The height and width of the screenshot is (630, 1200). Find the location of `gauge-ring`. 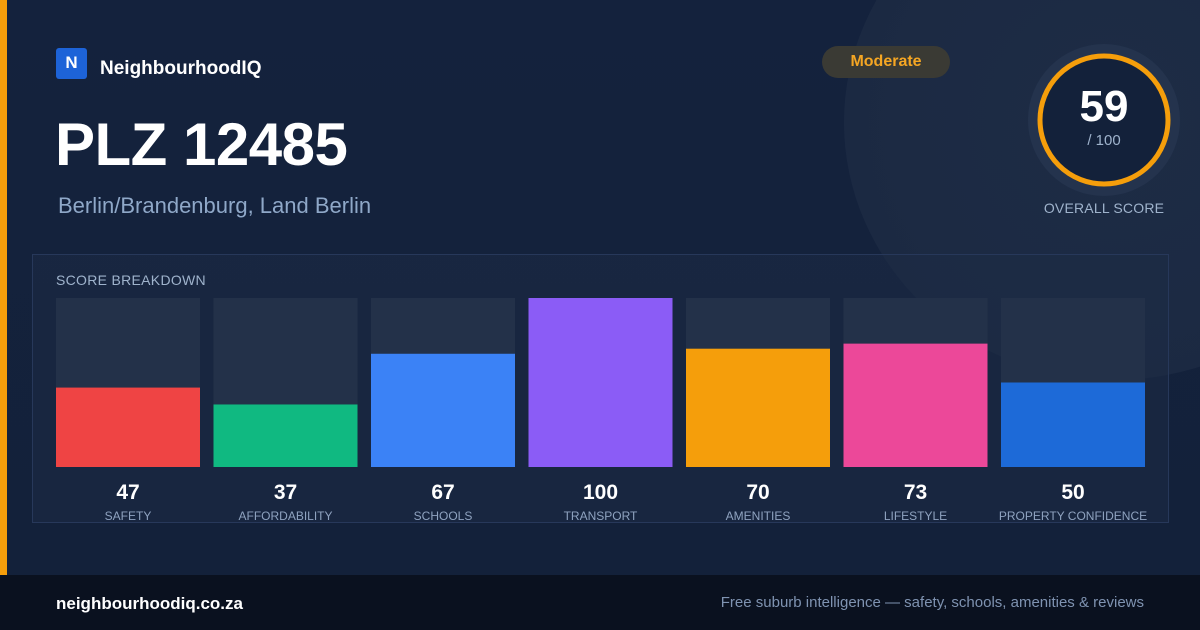

gauge-ring is located at coordinates (1104, 120).